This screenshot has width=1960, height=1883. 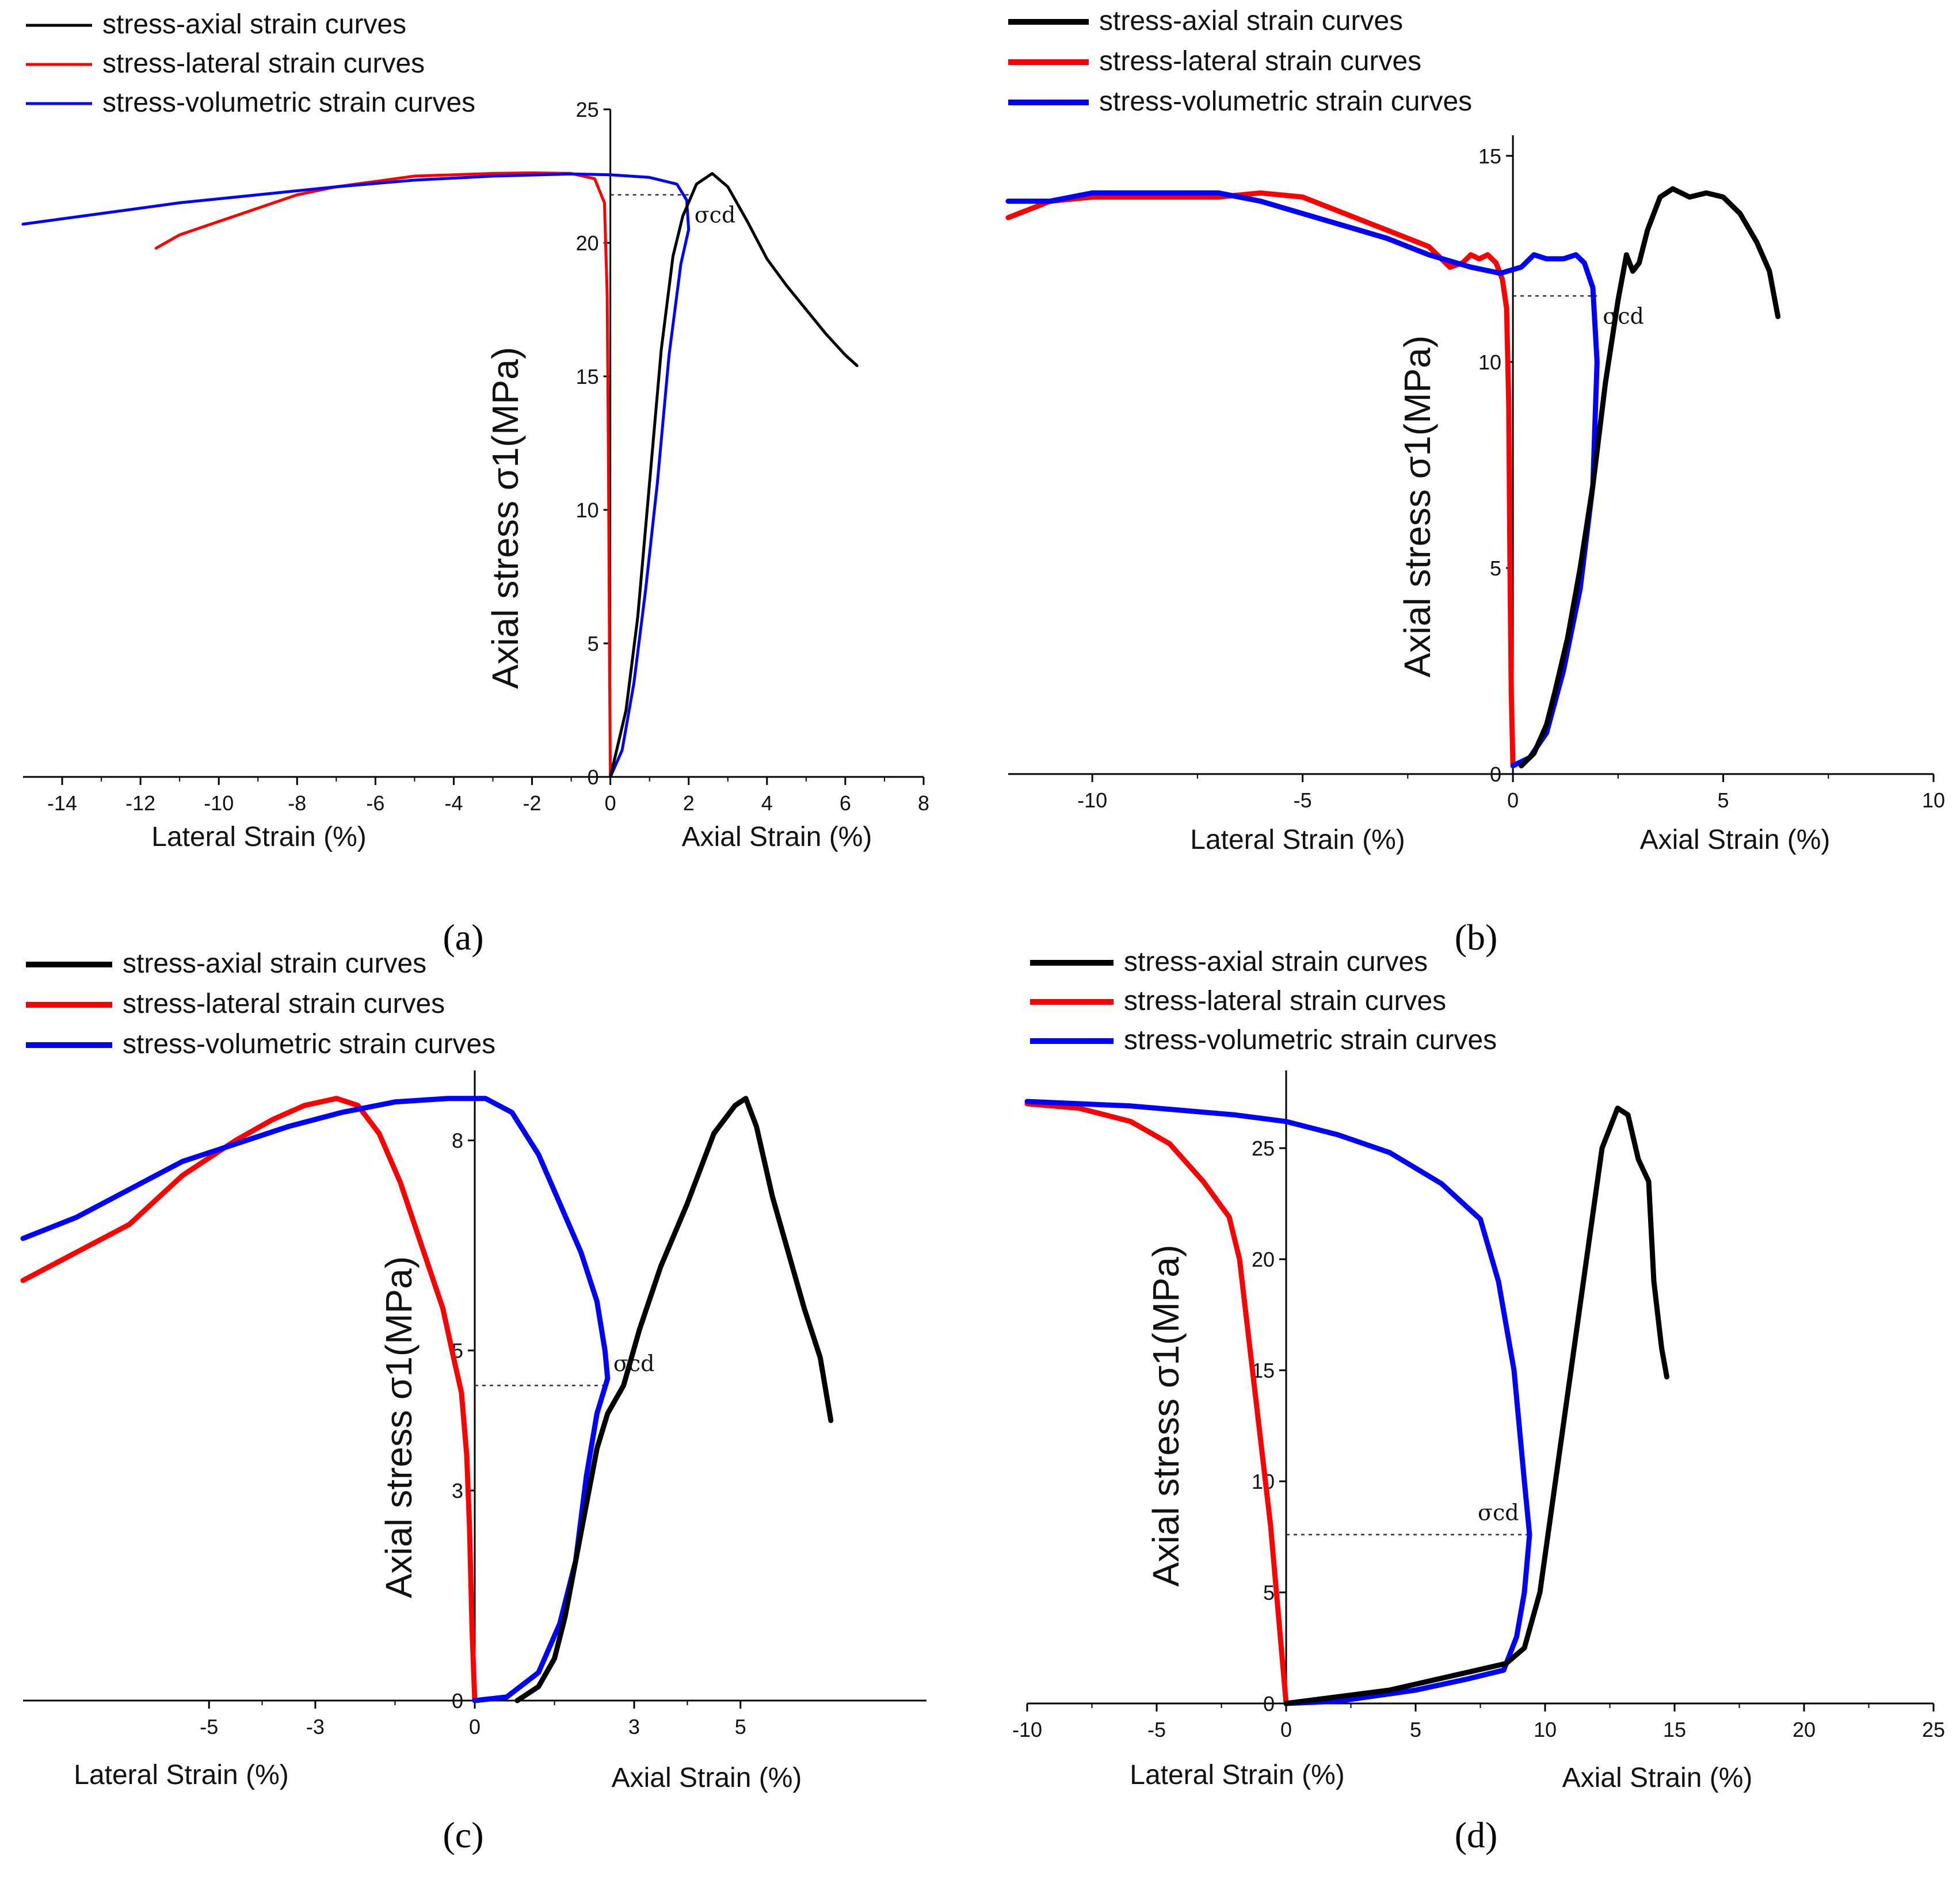 I want to click on x-tick-label: 3, so click(x=634, y=1727).